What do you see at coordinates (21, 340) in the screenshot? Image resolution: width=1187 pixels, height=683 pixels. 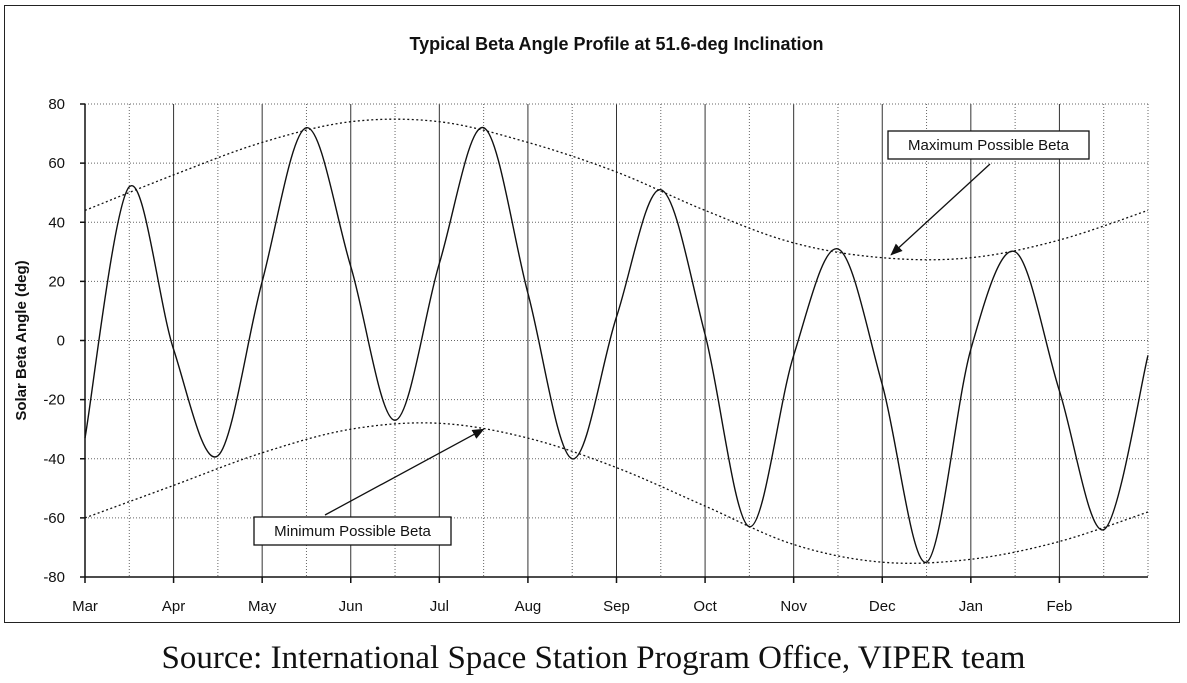 I see `y-axis-label: Solar Beta Angle (deg)` at bounding box center [21, 340].